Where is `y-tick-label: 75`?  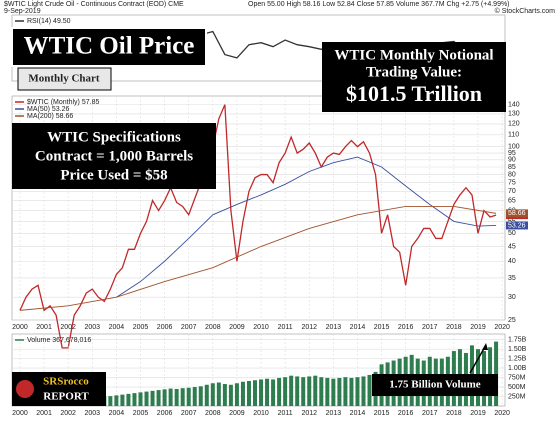 y-tick-label: 75 is located at coordinates (512, 182).